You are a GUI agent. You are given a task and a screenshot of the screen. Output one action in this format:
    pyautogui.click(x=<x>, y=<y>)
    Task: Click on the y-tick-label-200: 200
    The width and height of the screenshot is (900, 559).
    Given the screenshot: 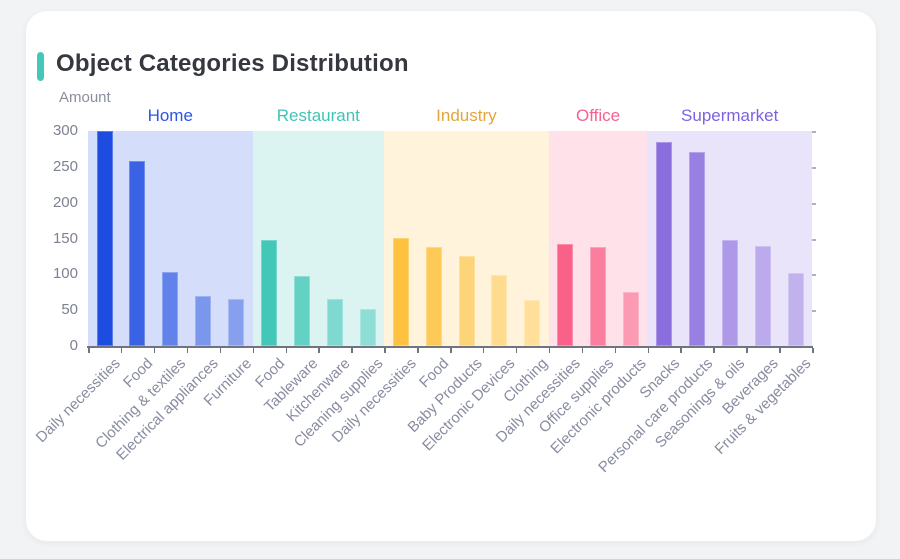 What is the action you would take?
    pyautogui.click(x=65, y=202)
    